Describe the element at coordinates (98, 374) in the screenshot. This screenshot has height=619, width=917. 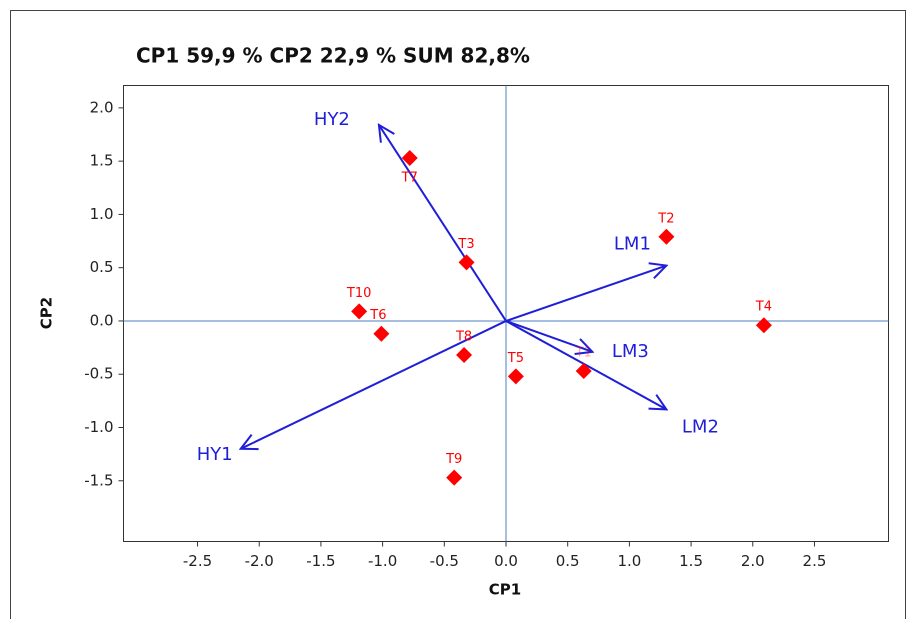
I see `y-tick-label: -0.5` at that location.